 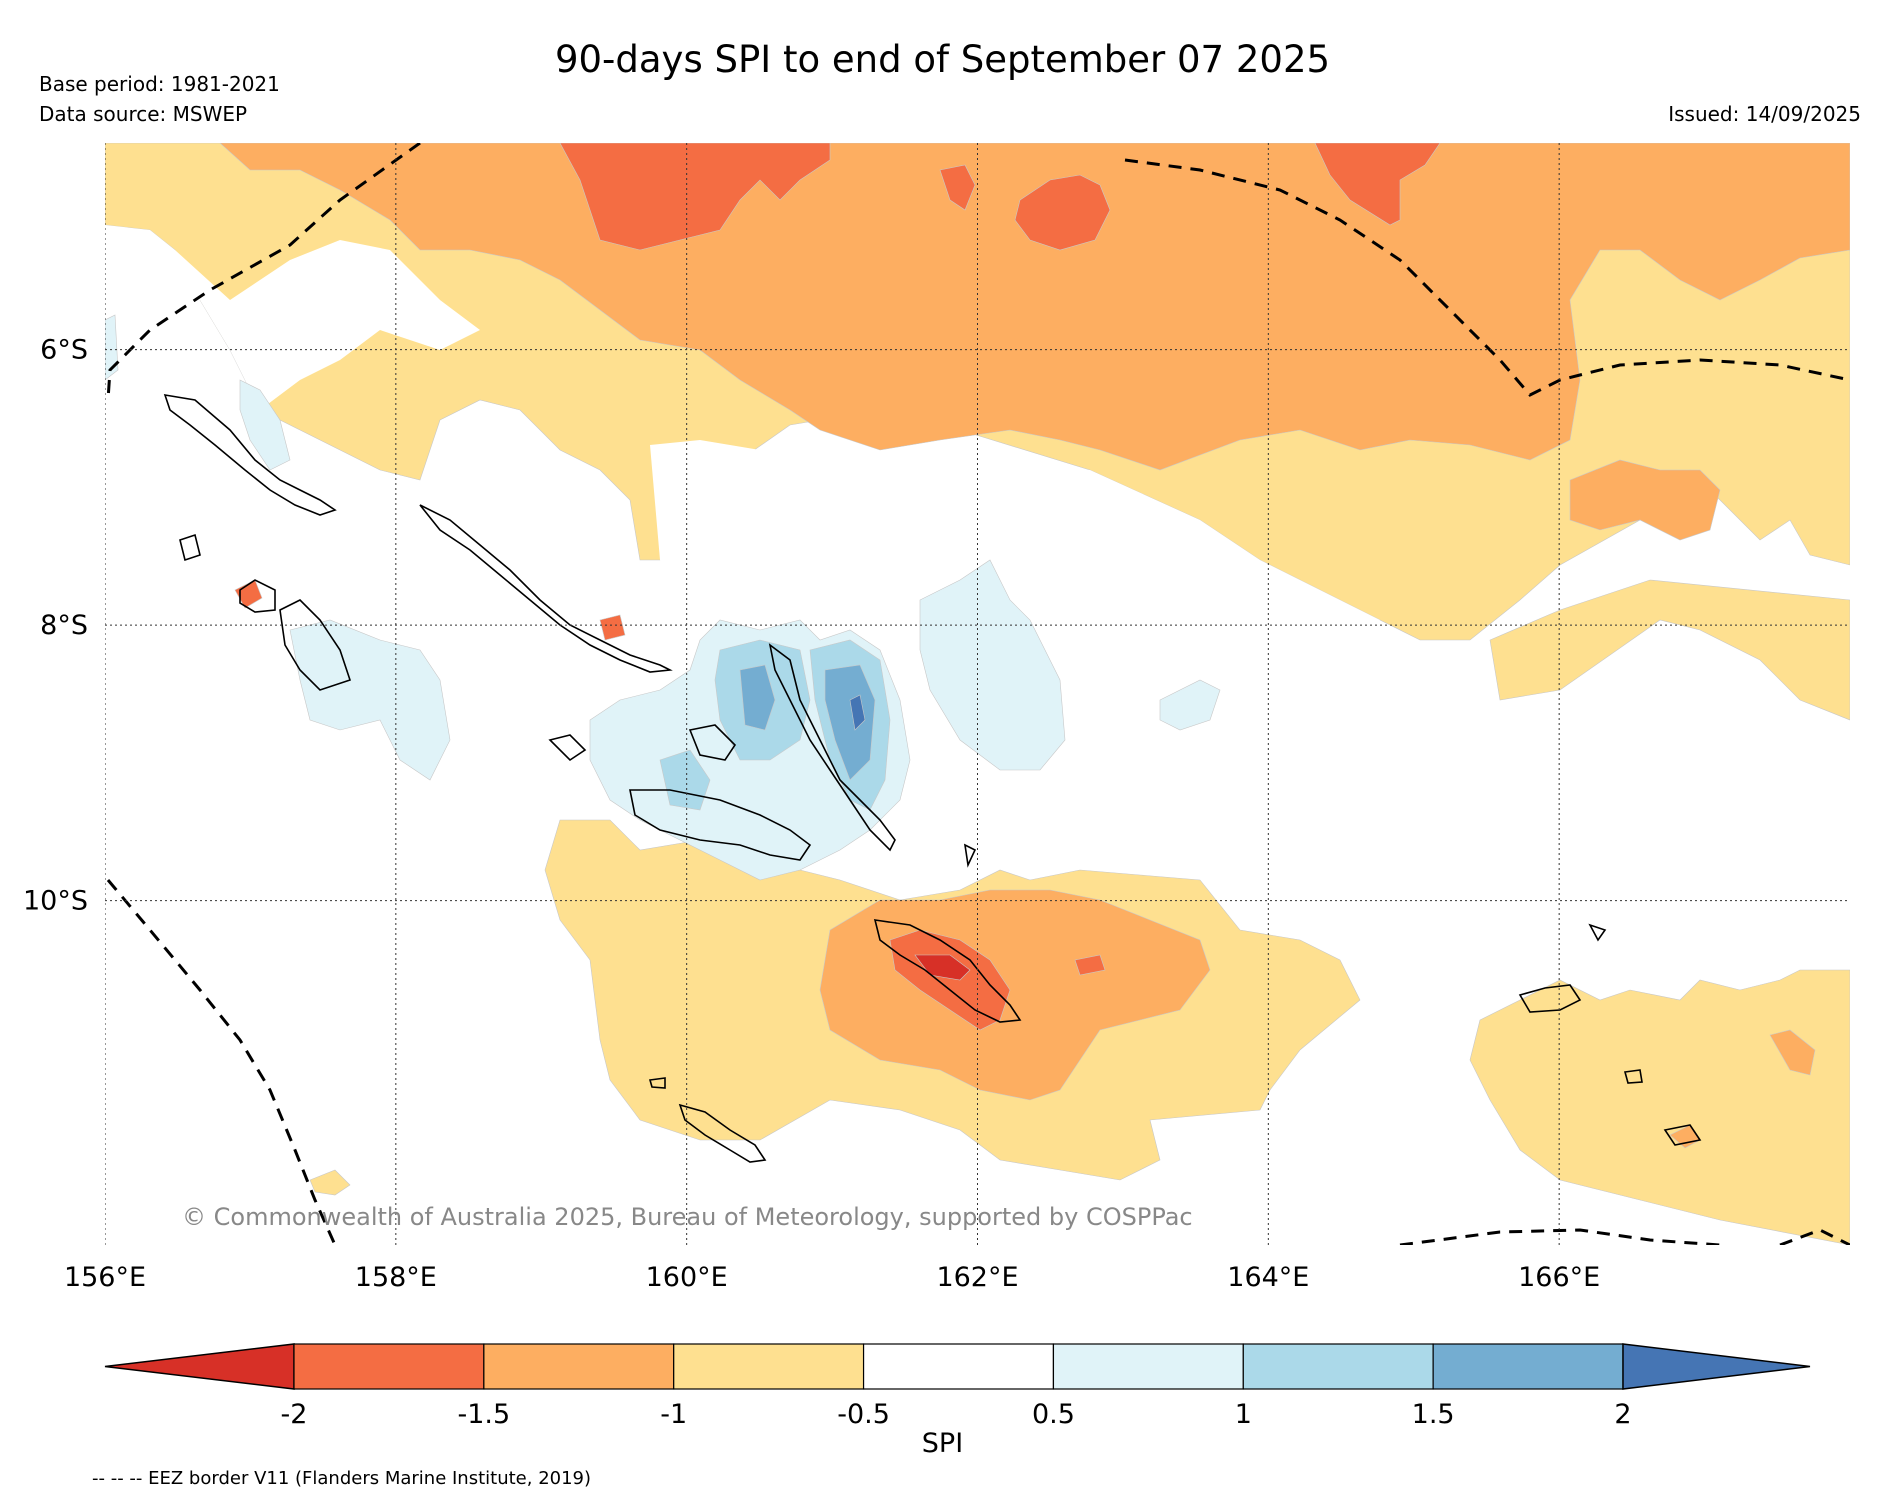 I want to click on spi-region-severe-dry-north-a, so click(x=695, y=197).